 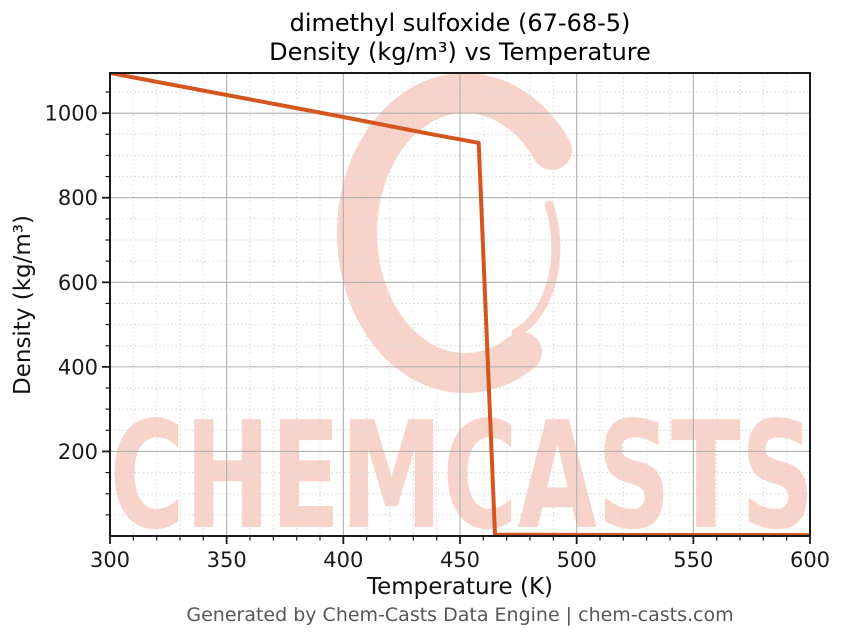 I want to click on chart-title-line2: Density (kg/m³) vs Temperature, so click(x=460, y=52).